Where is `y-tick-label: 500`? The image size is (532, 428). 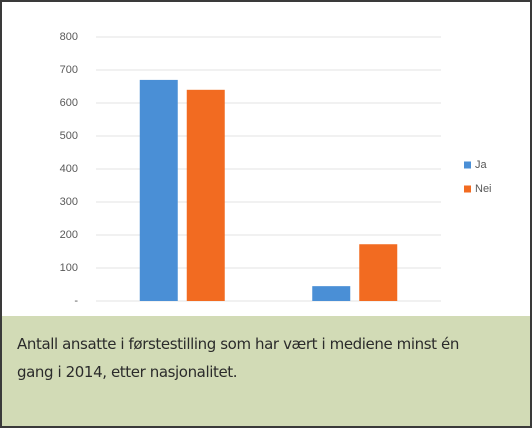 y-tick-label: 500 is located at coordinates (69, 136).